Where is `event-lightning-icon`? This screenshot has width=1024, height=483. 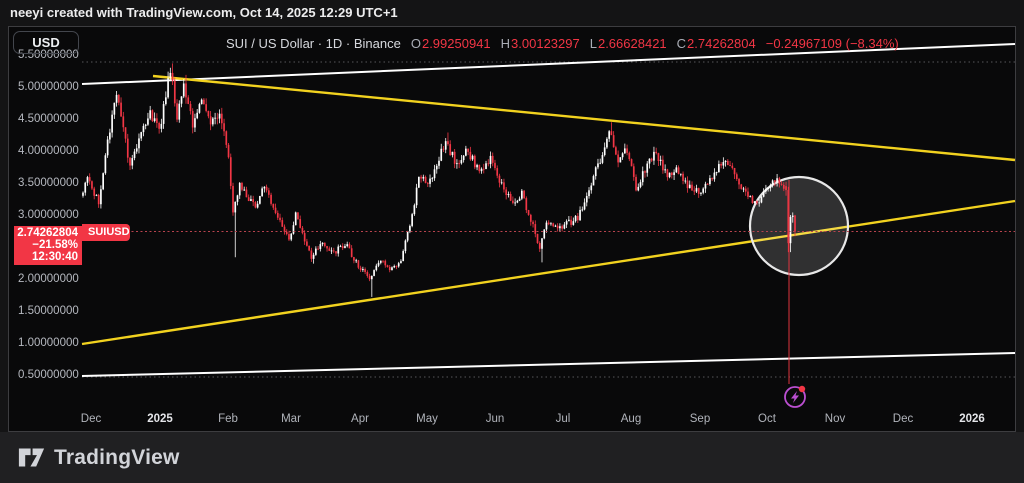
event-lightning-icon is located at coordinates (795, 396).